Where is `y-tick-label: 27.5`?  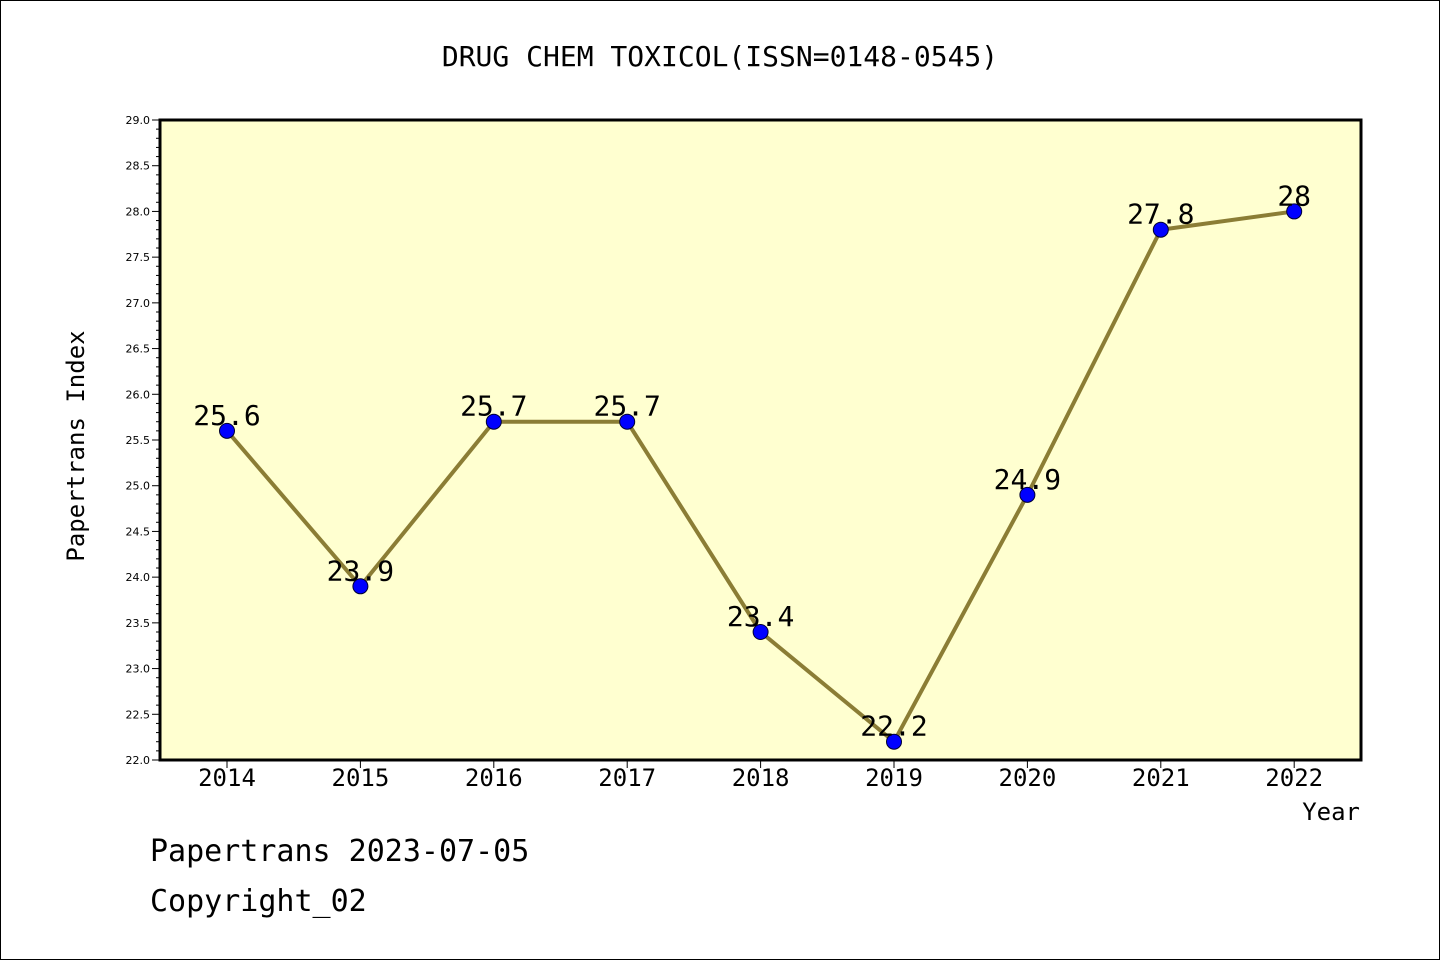 y-tick-label: 27.5 is located at coordinates (138, 257).